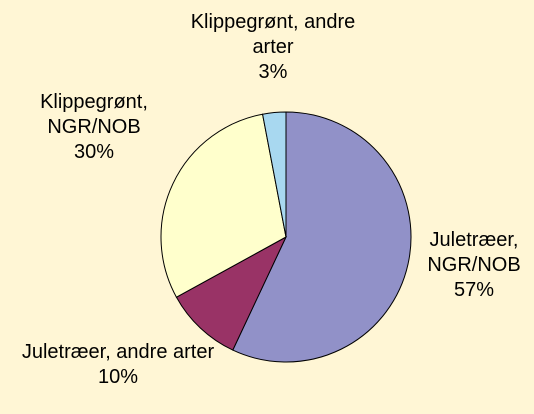 The height and width of the screenshot is (414, 534). What do you see at coordinates (273, 72) in the screenshot?
I see `slice-value: 3%` at bounding box center [273, 72].